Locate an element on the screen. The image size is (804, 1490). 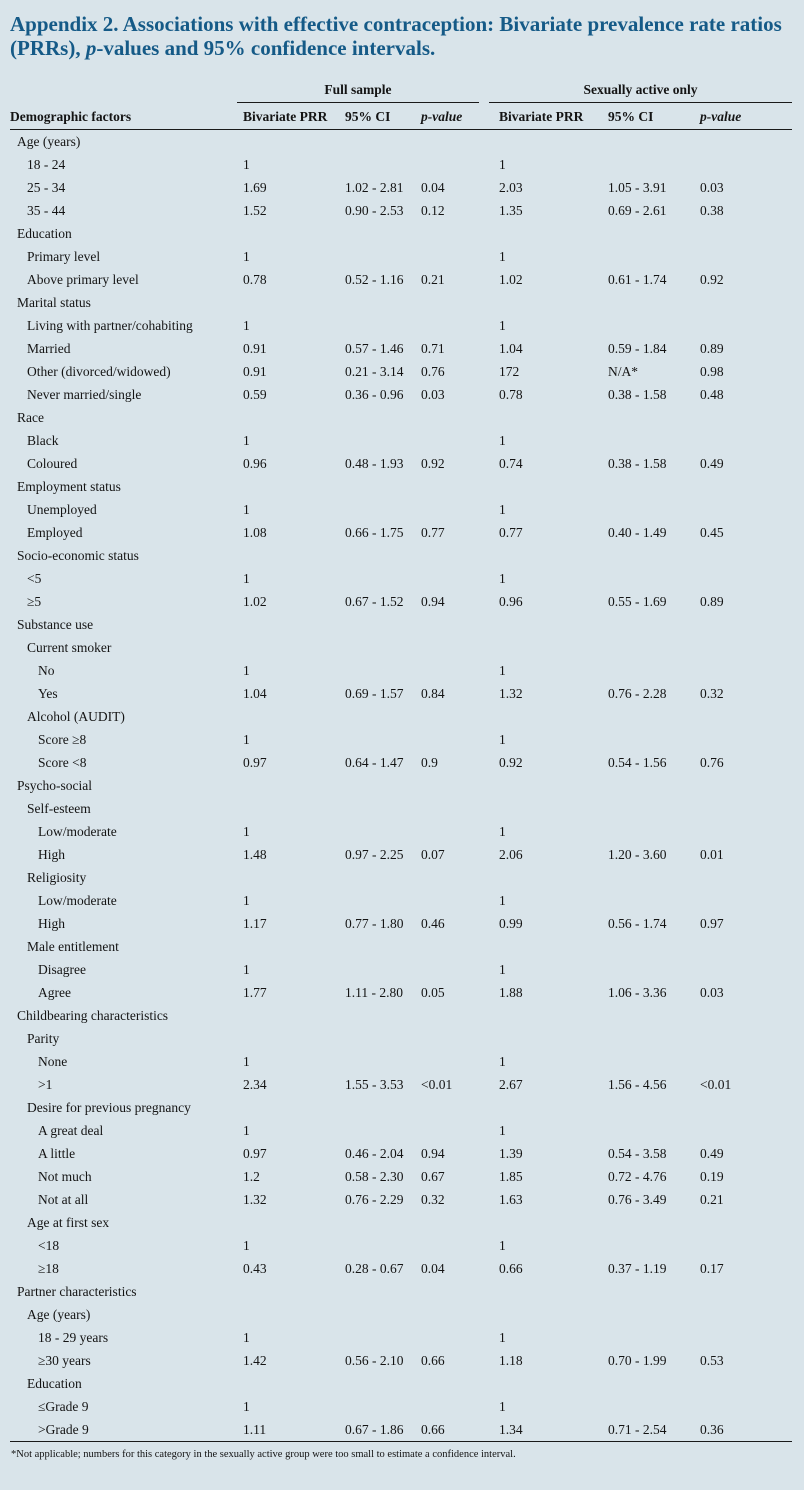
row-label: Black is located at coordinates (43, 441).